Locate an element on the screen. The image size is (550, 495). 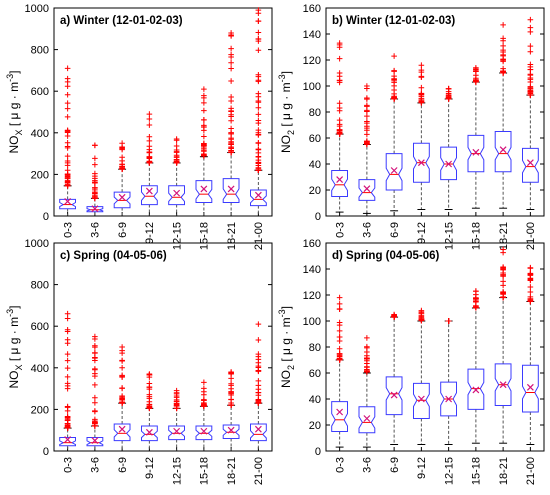
y-tick-label: 160 is located at coordinates (312, 9).